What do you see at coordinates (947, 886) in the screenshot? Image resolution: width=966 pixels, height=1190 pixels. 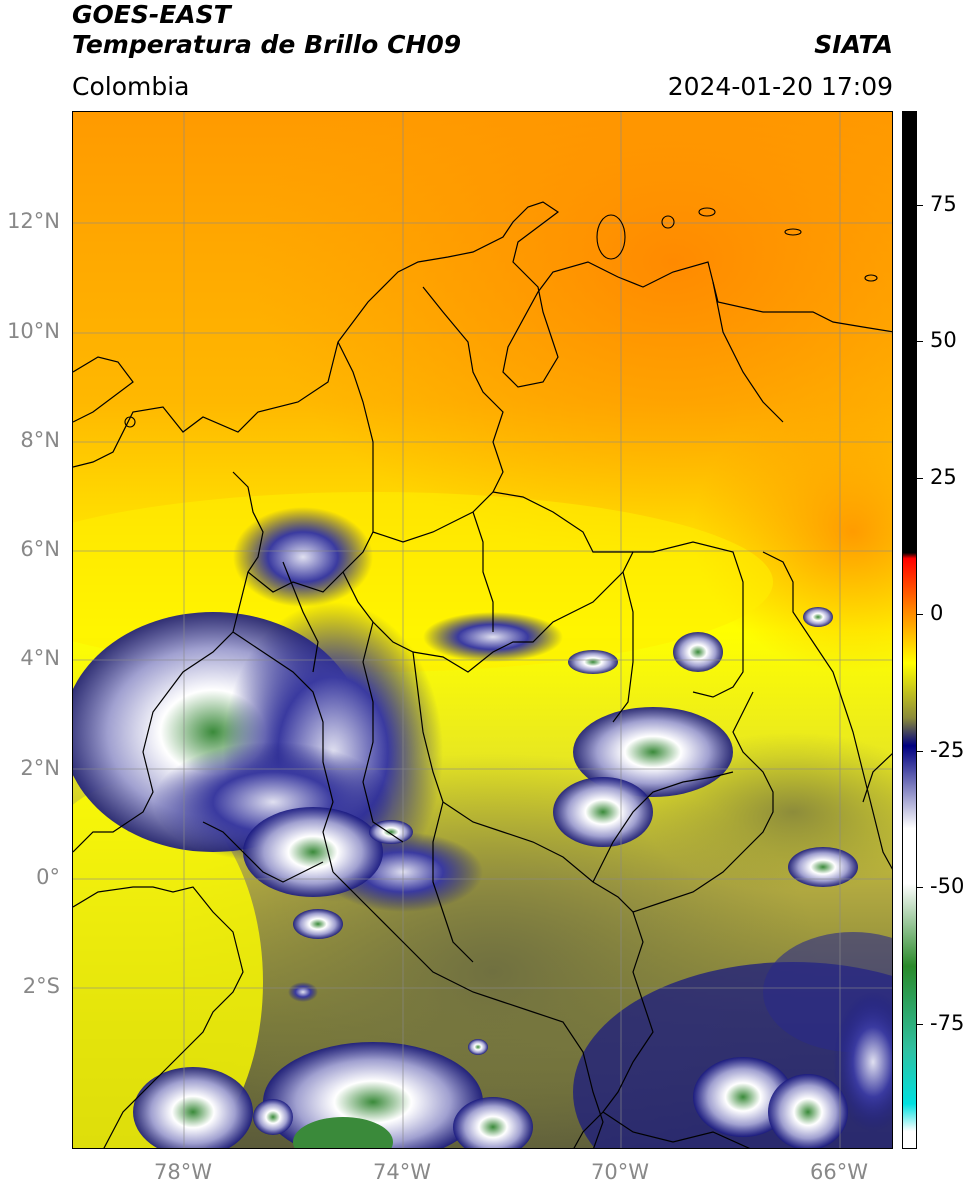 I see `colorbar-label: -50` at bounding box center [947, 886].